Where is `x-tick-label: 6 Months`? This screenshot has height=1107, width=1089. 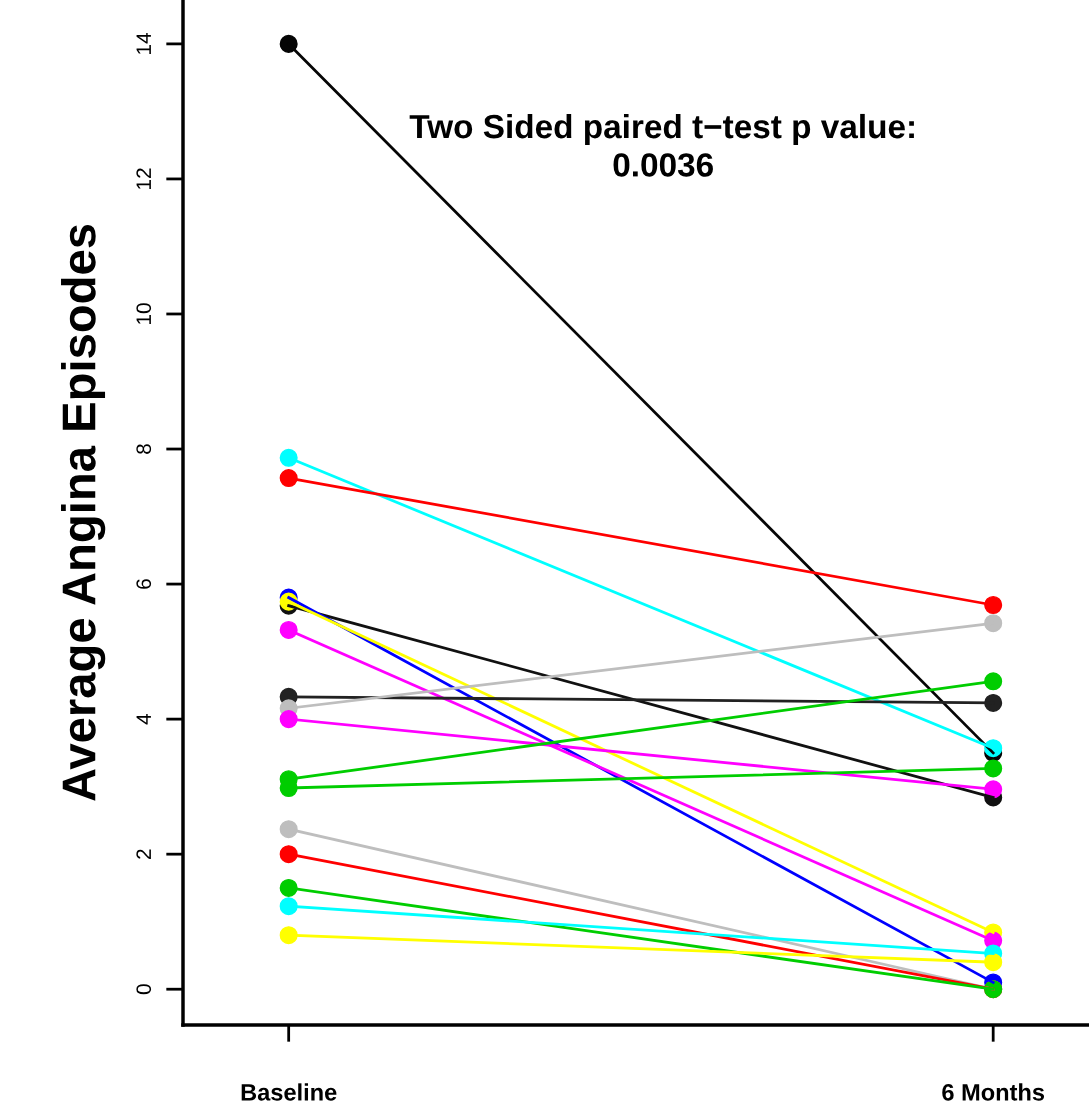 x-tick-label: 6 Months is located at coordinates (993, 1092).